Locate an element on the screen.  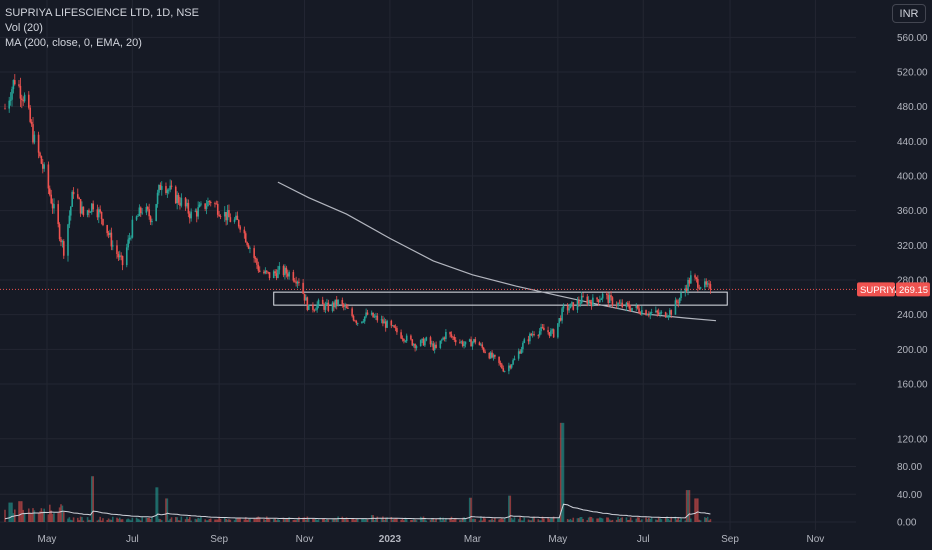
ma-indicator-label: MA (200, close, 0, EMA, 20) is located at coordinates (73, 43).